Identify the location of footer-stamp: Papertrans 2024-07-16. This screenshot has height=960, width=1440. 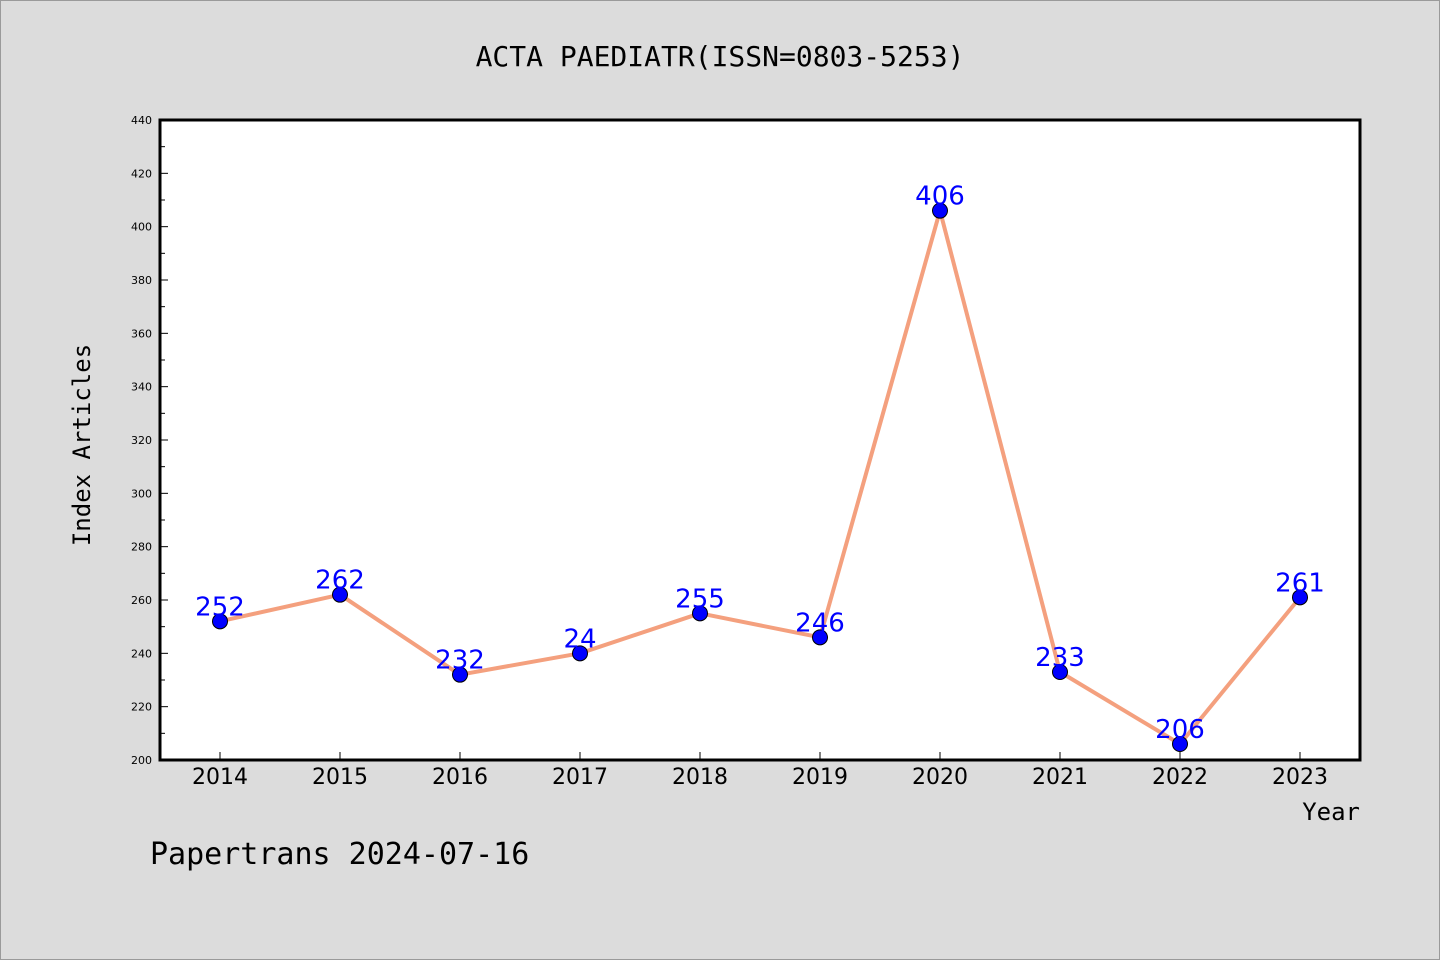
(339, 854).